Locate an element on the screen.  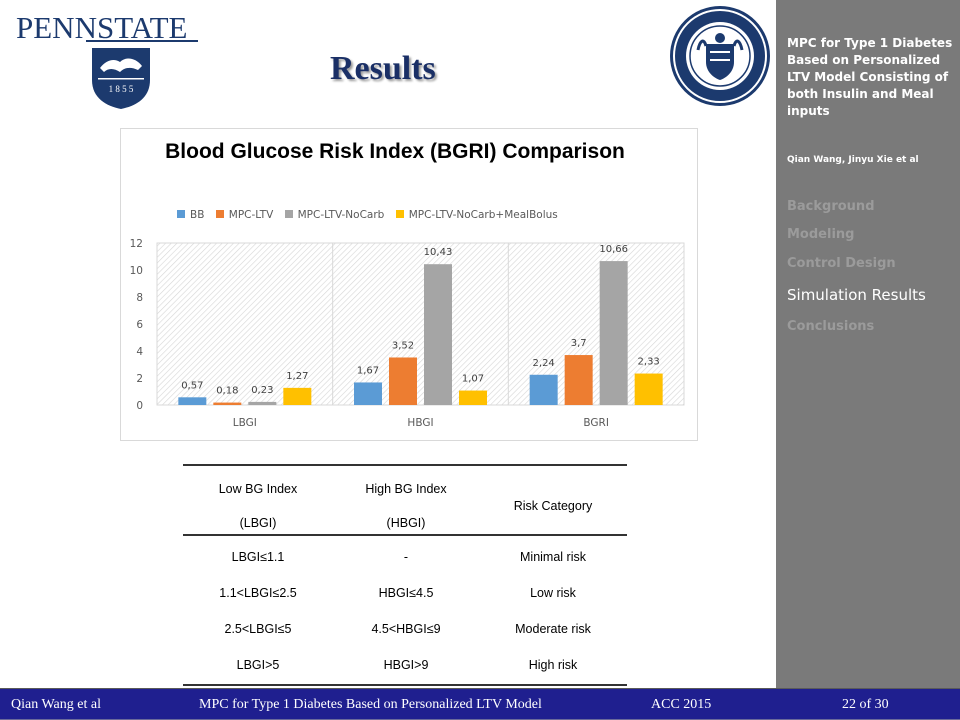
header-hbgi-line2: (HBGI) is located at coordinates (406, 523).